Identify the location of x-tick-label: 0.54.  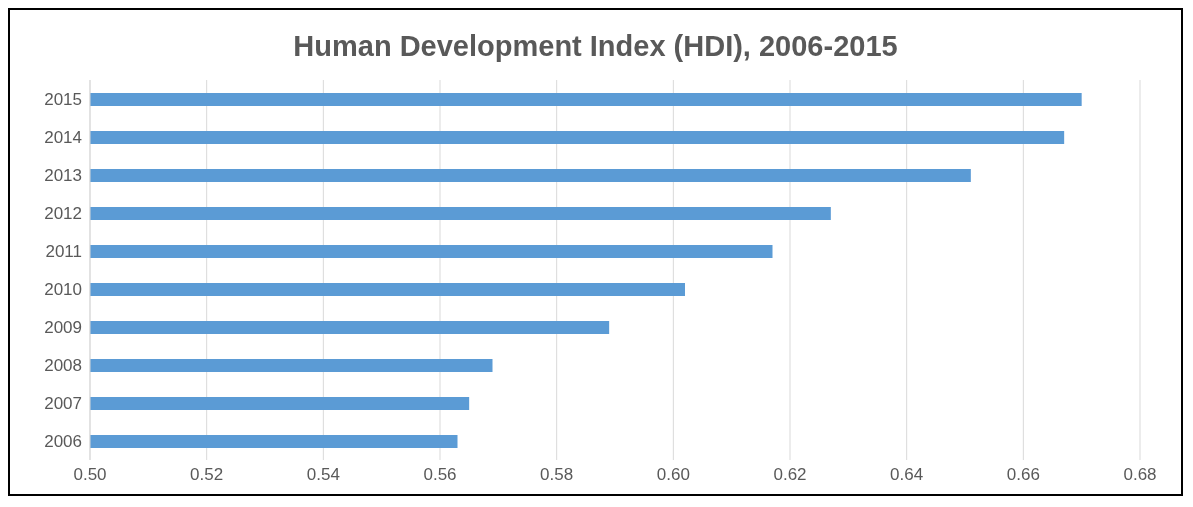
(323, 475).